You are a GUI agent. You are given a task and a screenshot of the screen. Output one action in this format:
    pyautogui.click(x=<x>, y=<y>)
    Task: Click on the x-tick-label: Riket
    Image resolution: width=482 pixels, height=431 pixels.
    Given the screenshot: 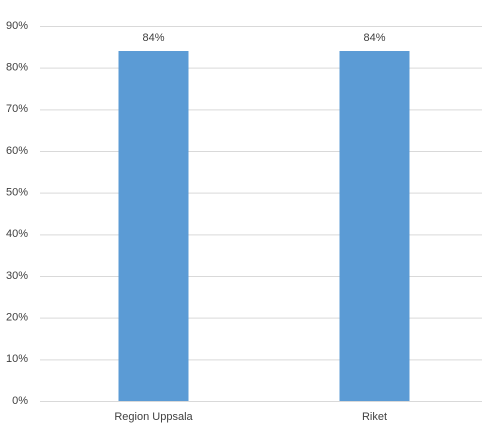 What is the action you would take?
    pyautogui.click(x=374, y=417)
    